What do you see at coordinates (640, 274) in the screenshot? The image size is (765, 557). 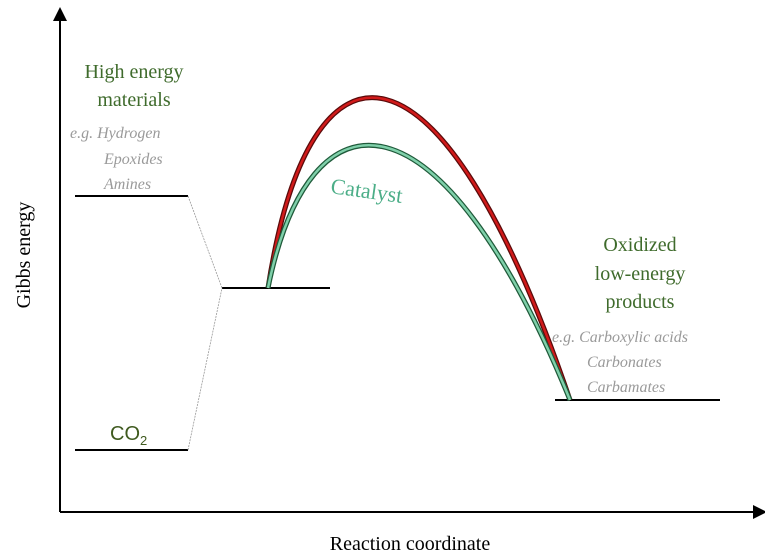 I see `product-title: low-energy` at bounding box center [640, 274].